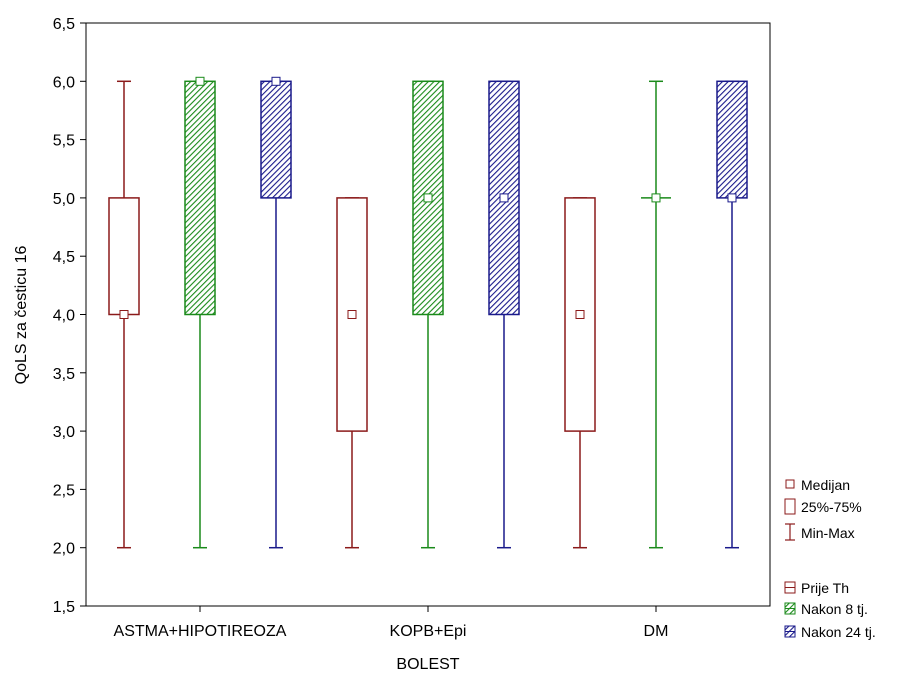  I want to click on y-tick-label: 6,5, so click(64, 24).